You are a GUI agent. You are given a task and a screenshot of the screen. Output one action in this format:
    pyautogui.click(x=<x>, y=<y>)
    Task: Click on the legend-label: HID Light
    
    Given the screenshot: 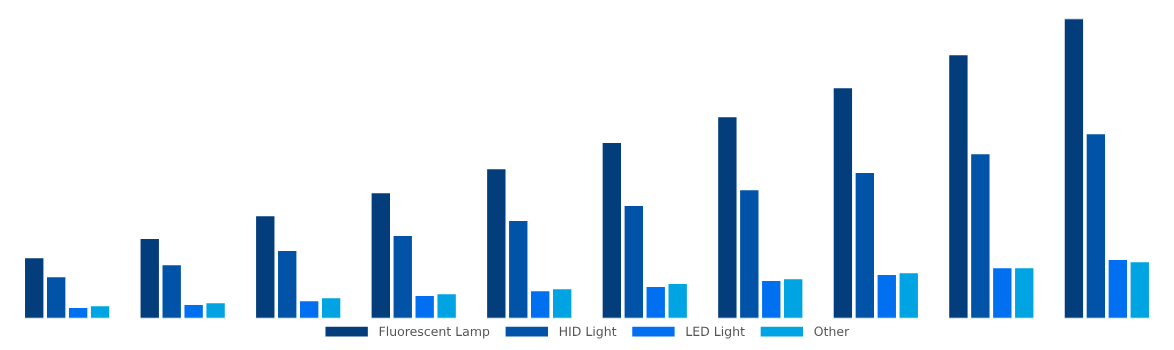 What is the action you would take?
    pyautogui.click(x=588, y=332)
    